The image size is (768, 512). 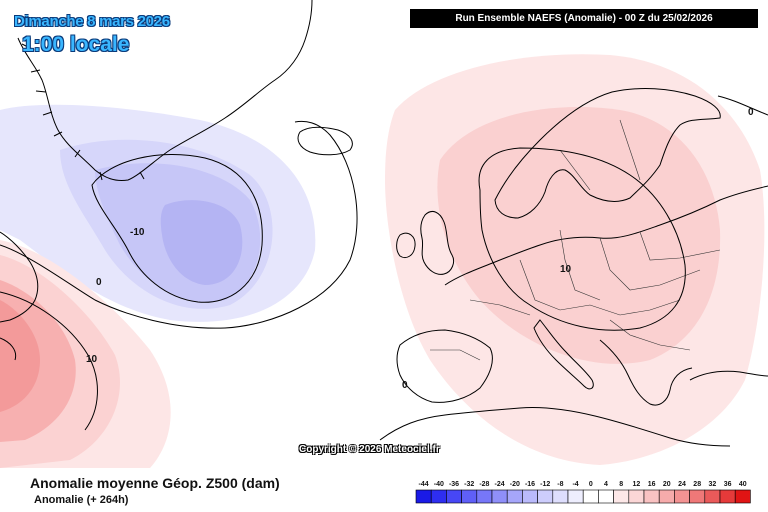 I want to click on legend-tick-label: -8, so click(x=560, y=484).